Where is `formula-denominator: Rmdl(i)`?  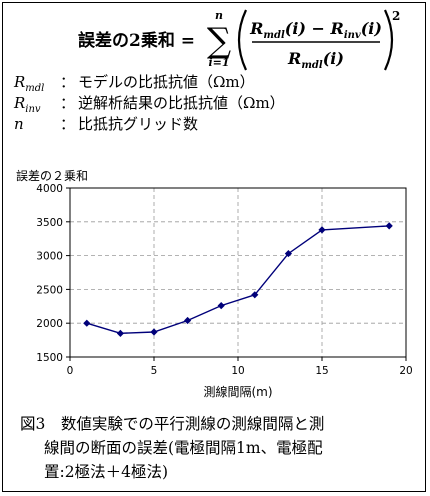
formula-denominator: Rmdl(i) is located at coordinates (315, 60).